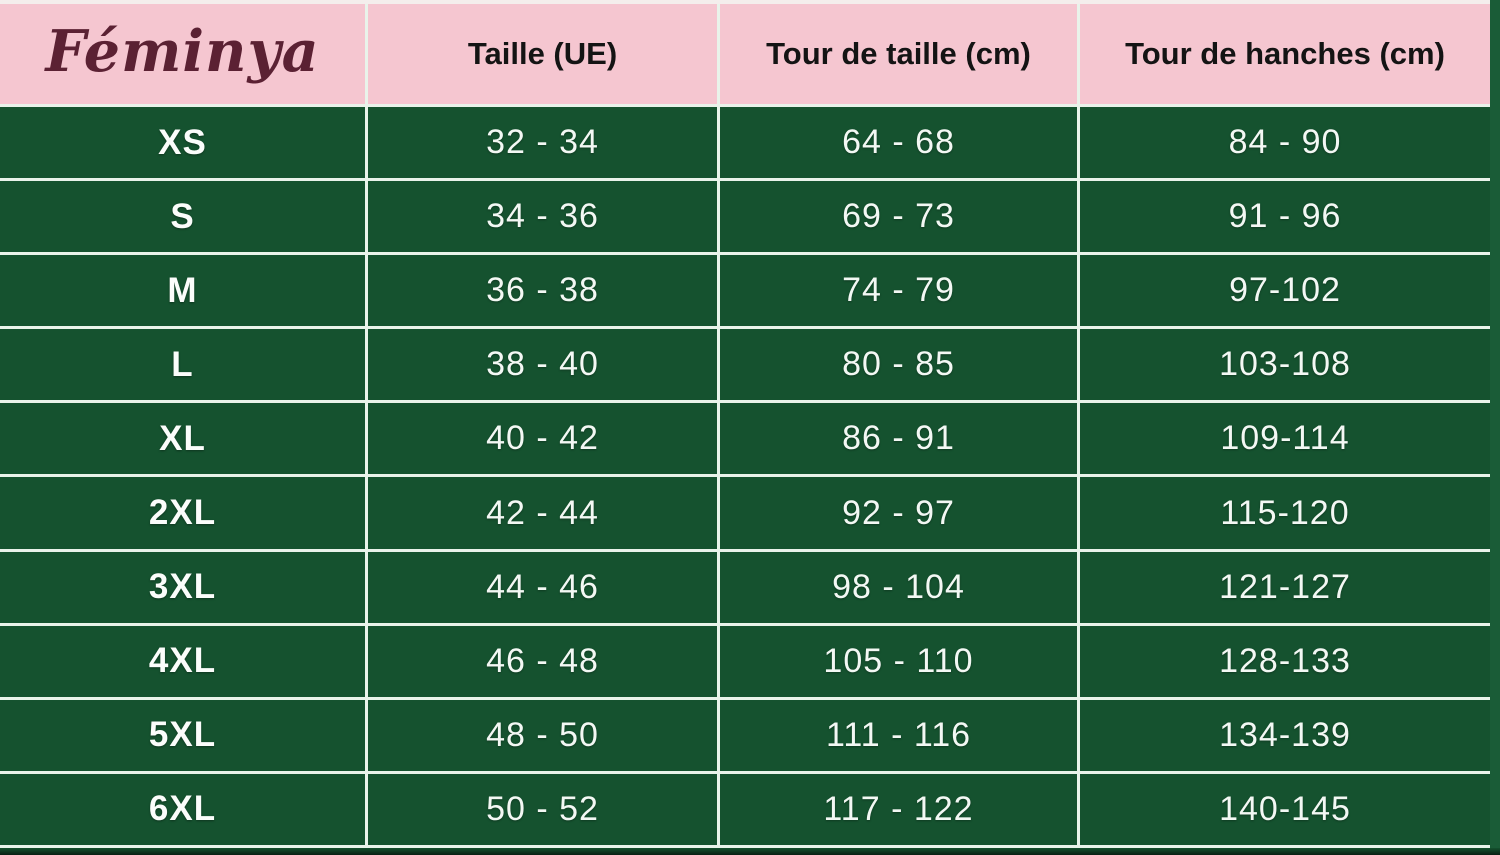 The image size is (1500, 855). I want to click on table-row-6xl-taille-ue-cell: 50 - 52, so click(542, 809).